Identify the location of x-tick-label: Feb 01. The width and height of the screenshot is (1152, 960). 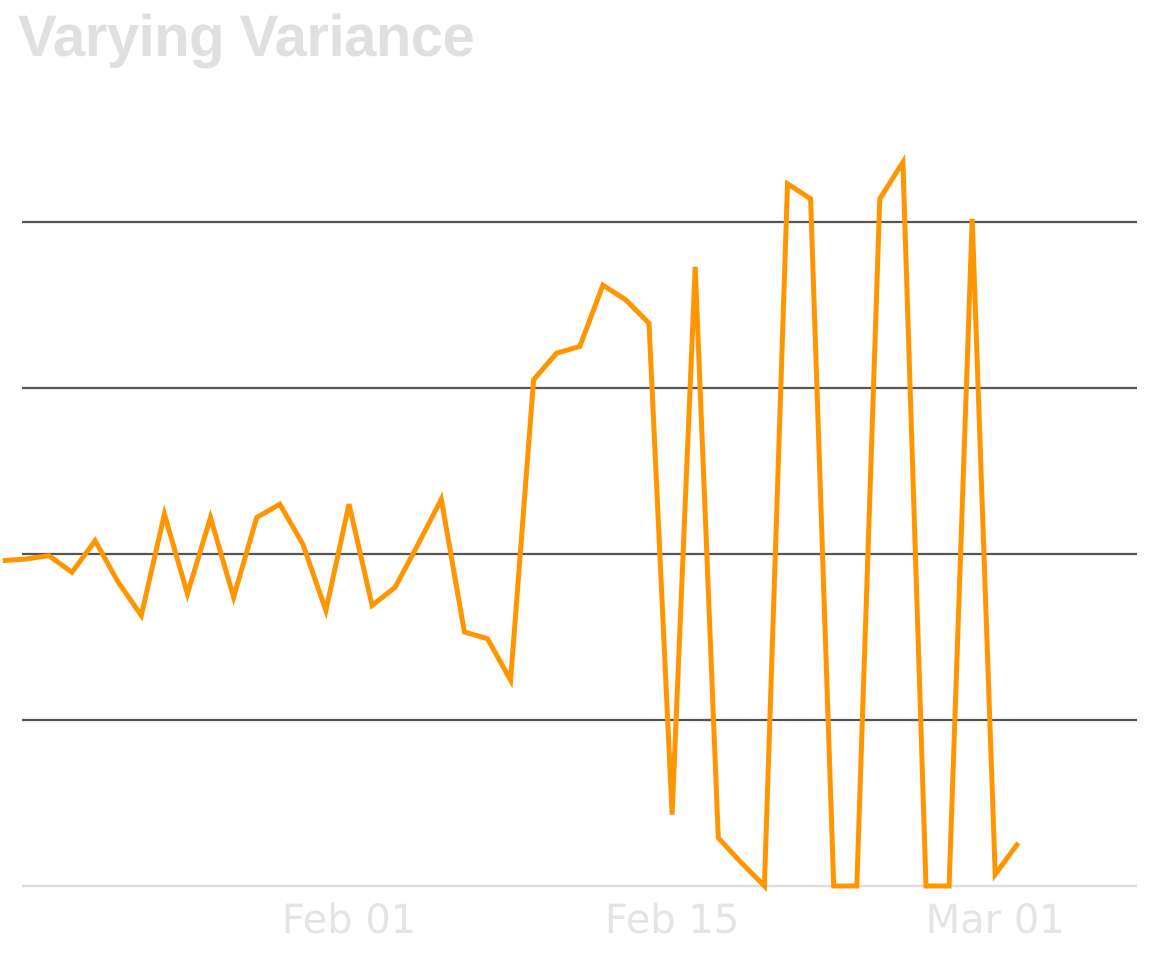
(349, 920).